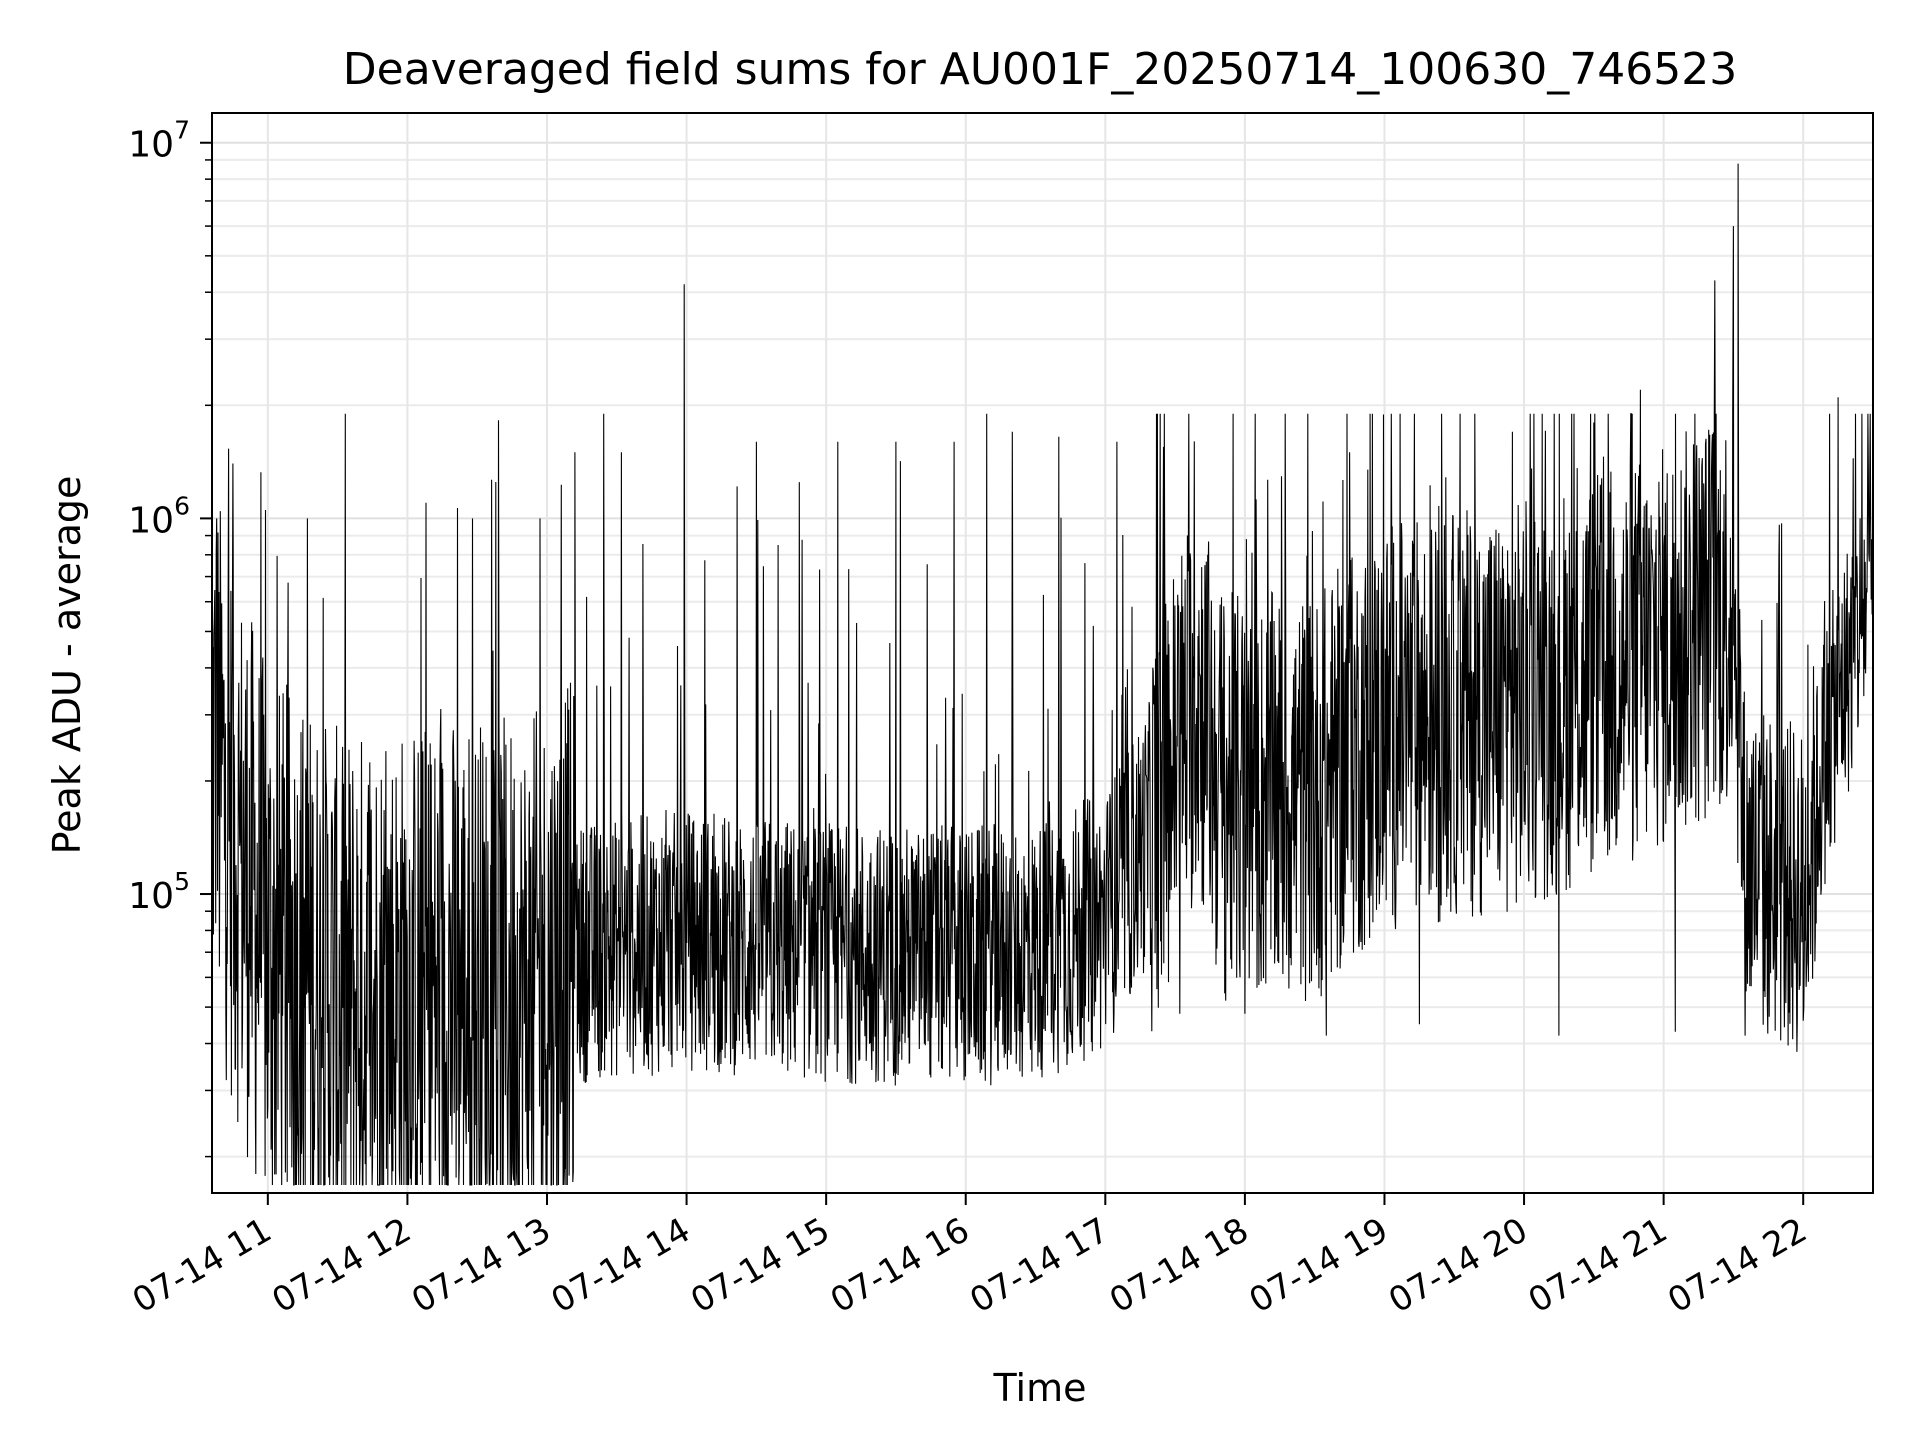 The width and height of the screenshot is (1920, 1444). I want to click on y-tick-exponent: 6, so click(182, 505).